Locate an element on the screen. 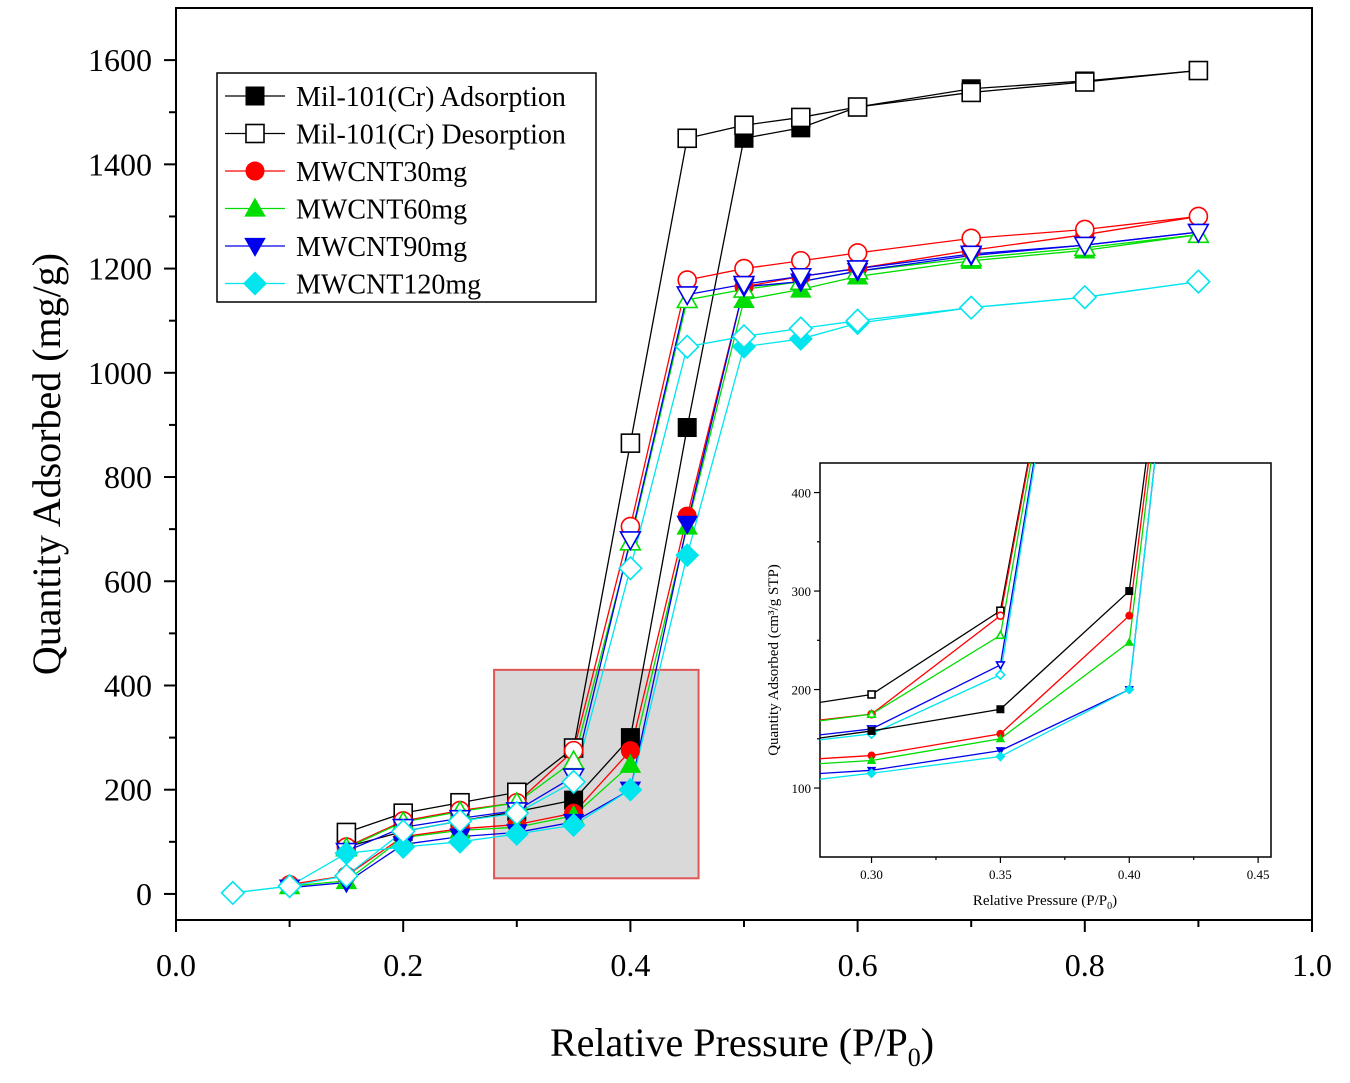 This screenshot has height=1083, width=1350. inset-x-tick-label: 0.30 is located at coordinates (871, 874).